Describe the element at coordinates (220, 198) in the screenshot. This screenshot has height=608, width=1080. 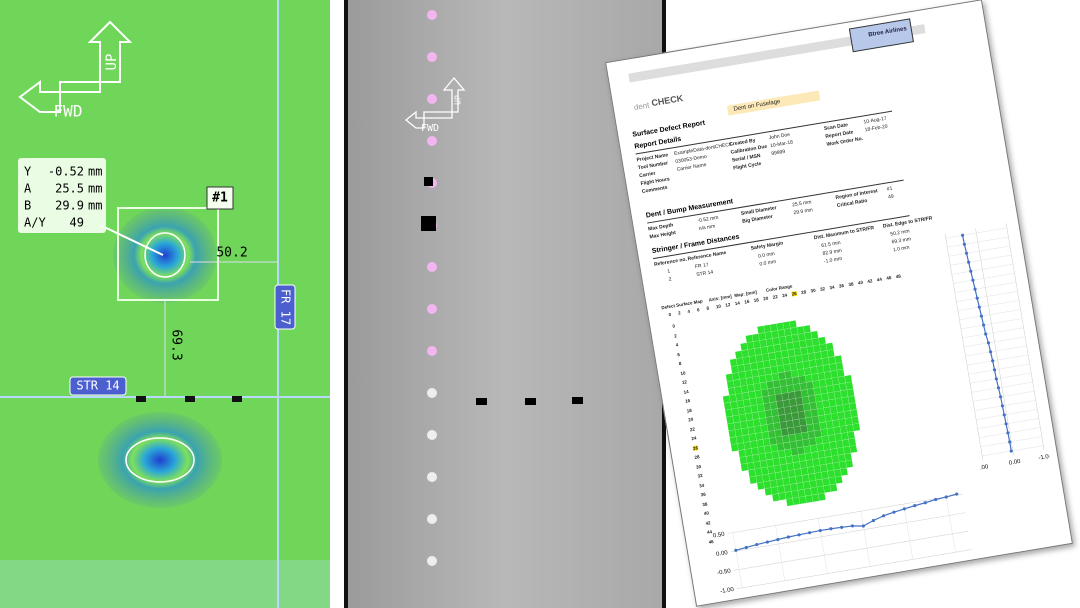
I see `marker-box` at that location.